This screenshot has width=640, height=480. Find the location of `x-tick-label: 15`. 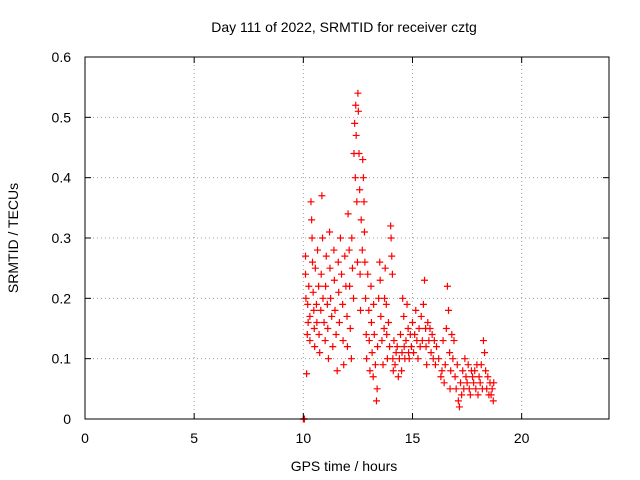

x-tick-label: 15 is located at coordinates (413, 438).